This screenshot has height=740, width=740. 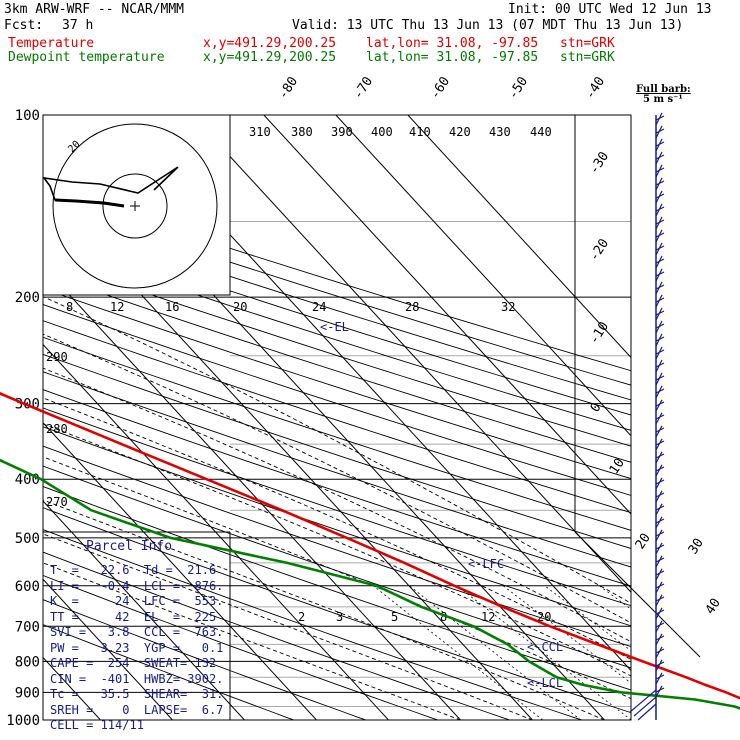 I want to click on theta-label: 380, so click(x=302, y=132).